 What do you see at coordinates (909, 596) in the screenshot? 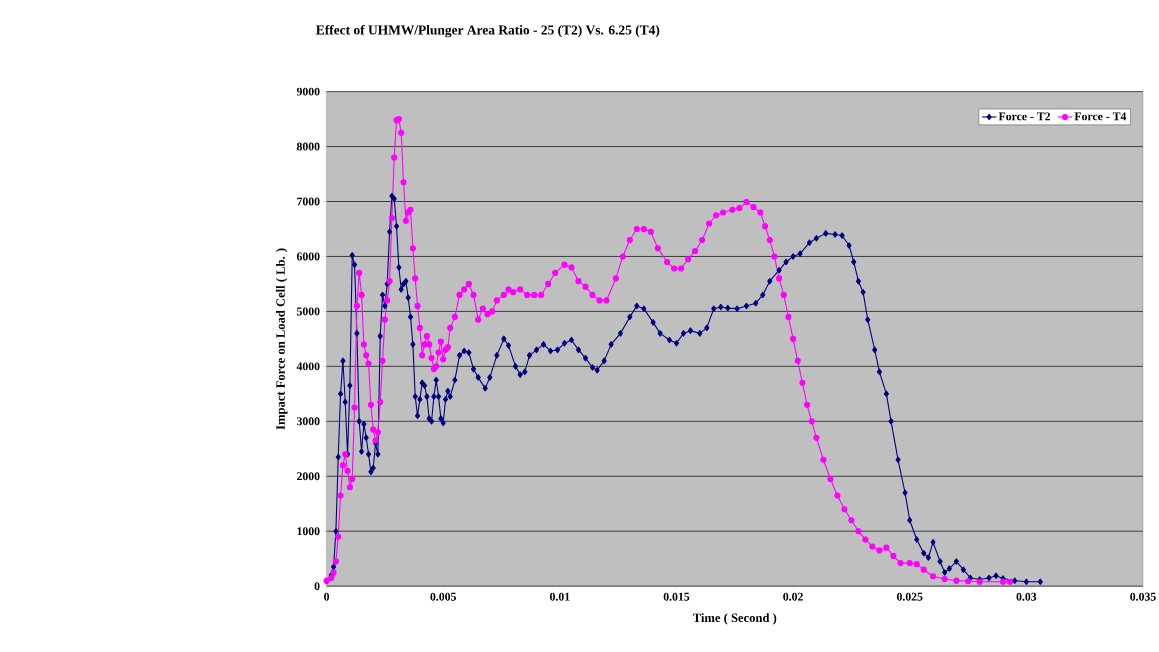
I see `x-tick-label: 0.025` at bounding box center [909, 596].